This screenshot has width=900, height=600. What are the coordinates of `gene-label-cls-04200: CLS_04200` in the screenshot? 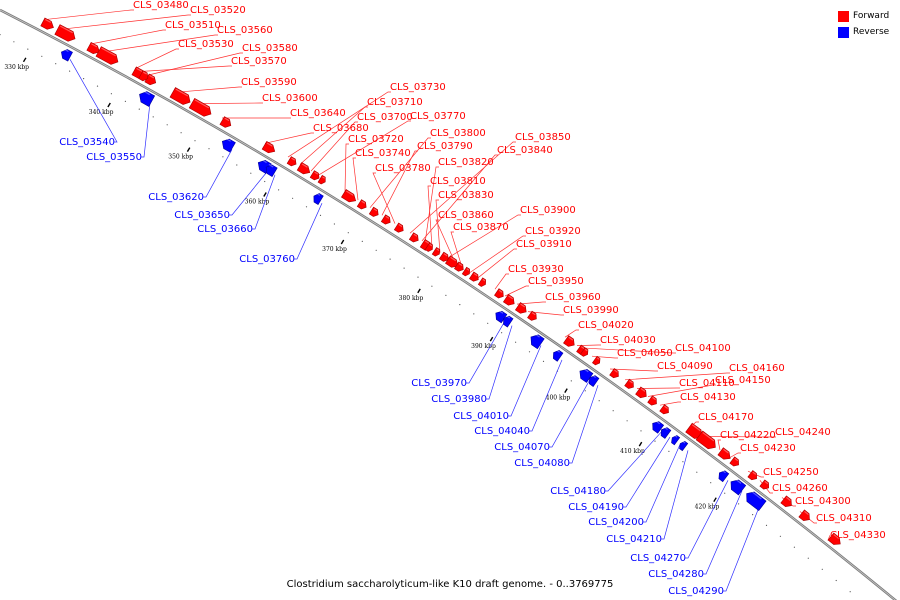 It's located at (616, 522).